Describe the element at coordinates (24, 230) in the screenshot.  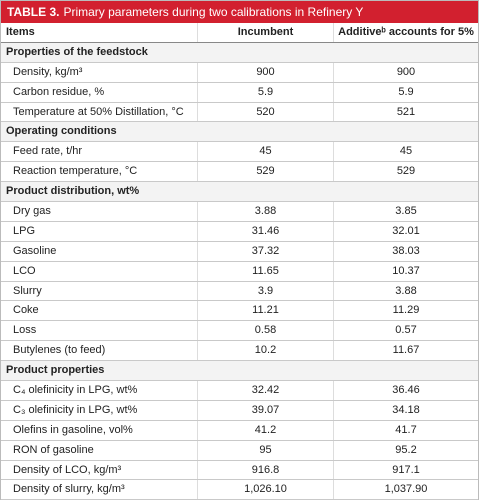
I see `item-cell: LPG` at that location.